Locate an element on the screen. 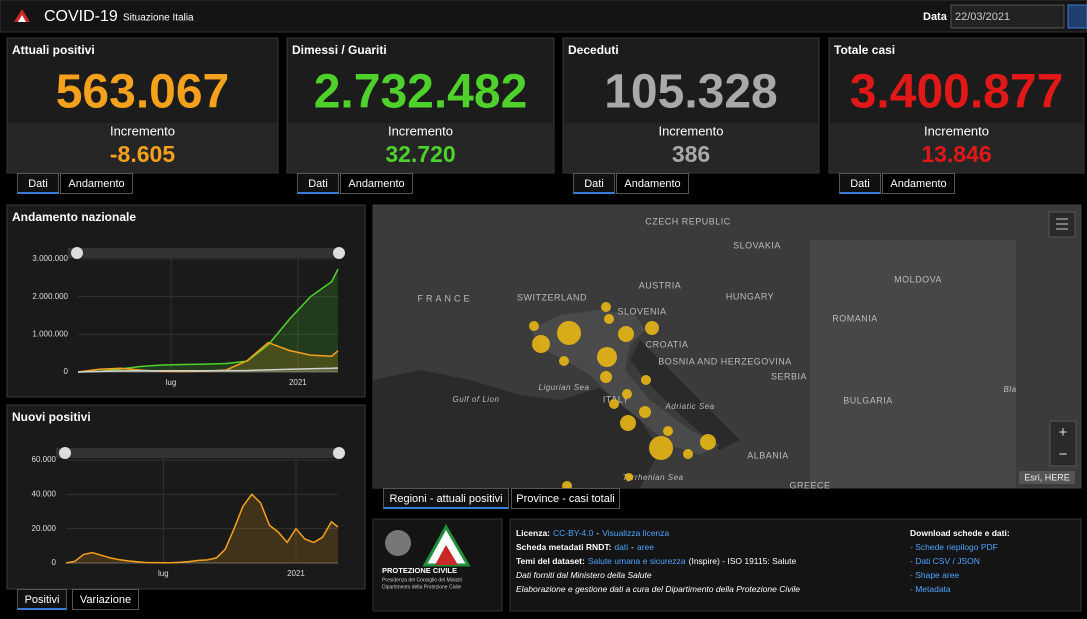 This screenshot has width=1087, height=619. map-label: CROATIA is located at coordinates (667, 344).